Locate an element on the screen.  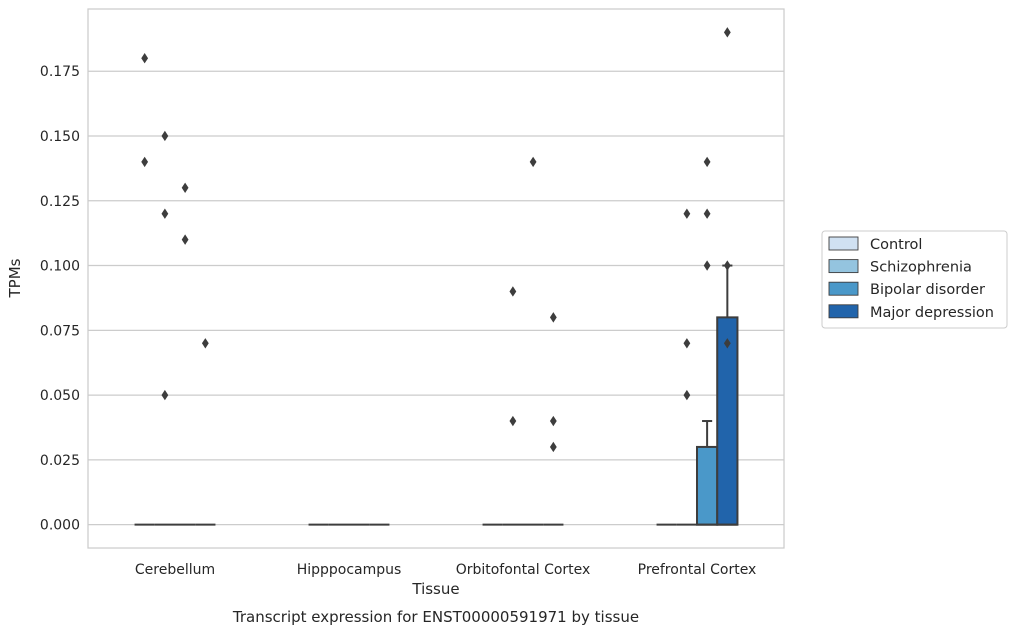
legend-label: Major depression is located at coordinates (932, 313).